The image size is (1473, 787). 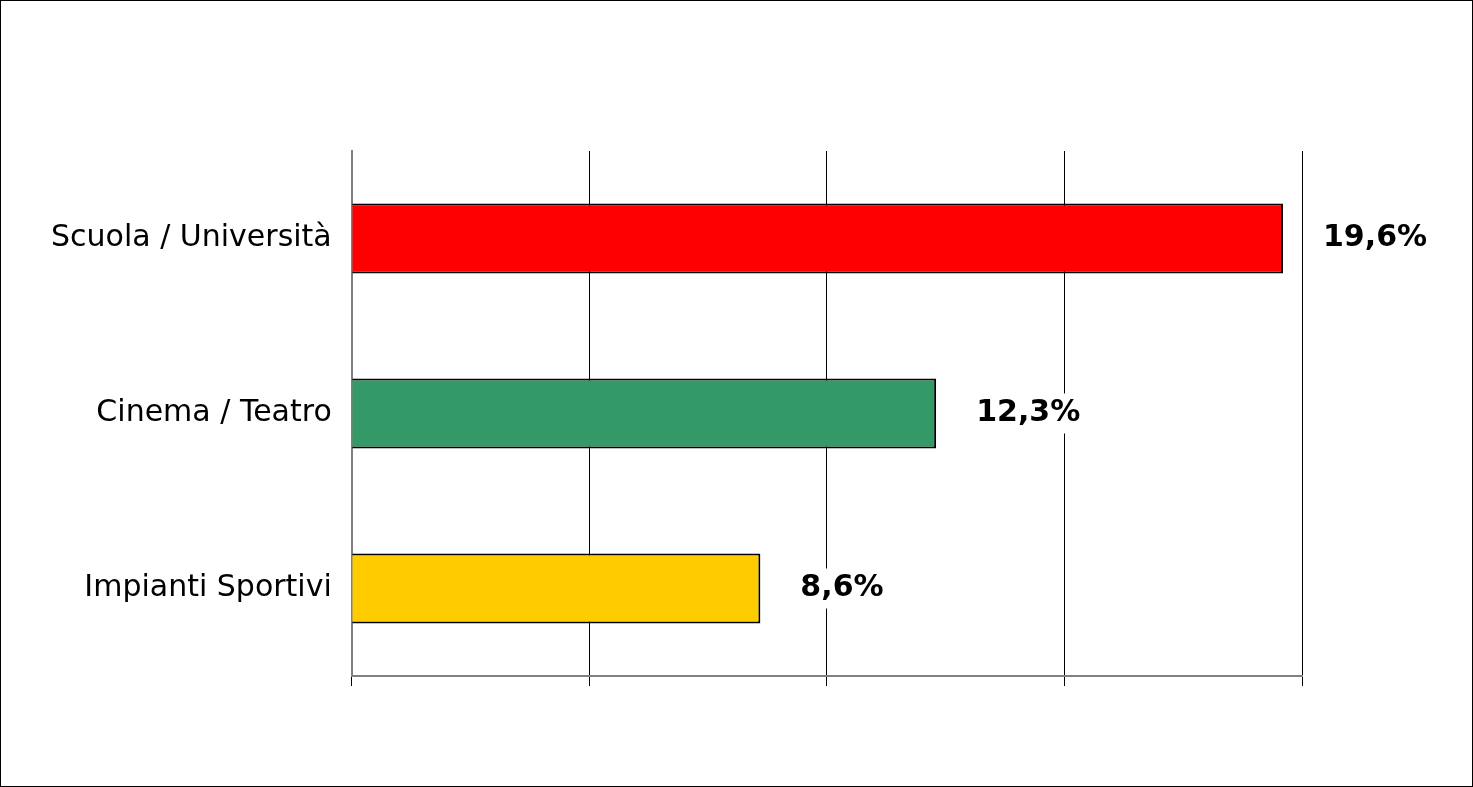 What do you see at coordinates (842, 586) in the screenshot?
I see `data-label: 8,6%` at bounding box center [842, 586].